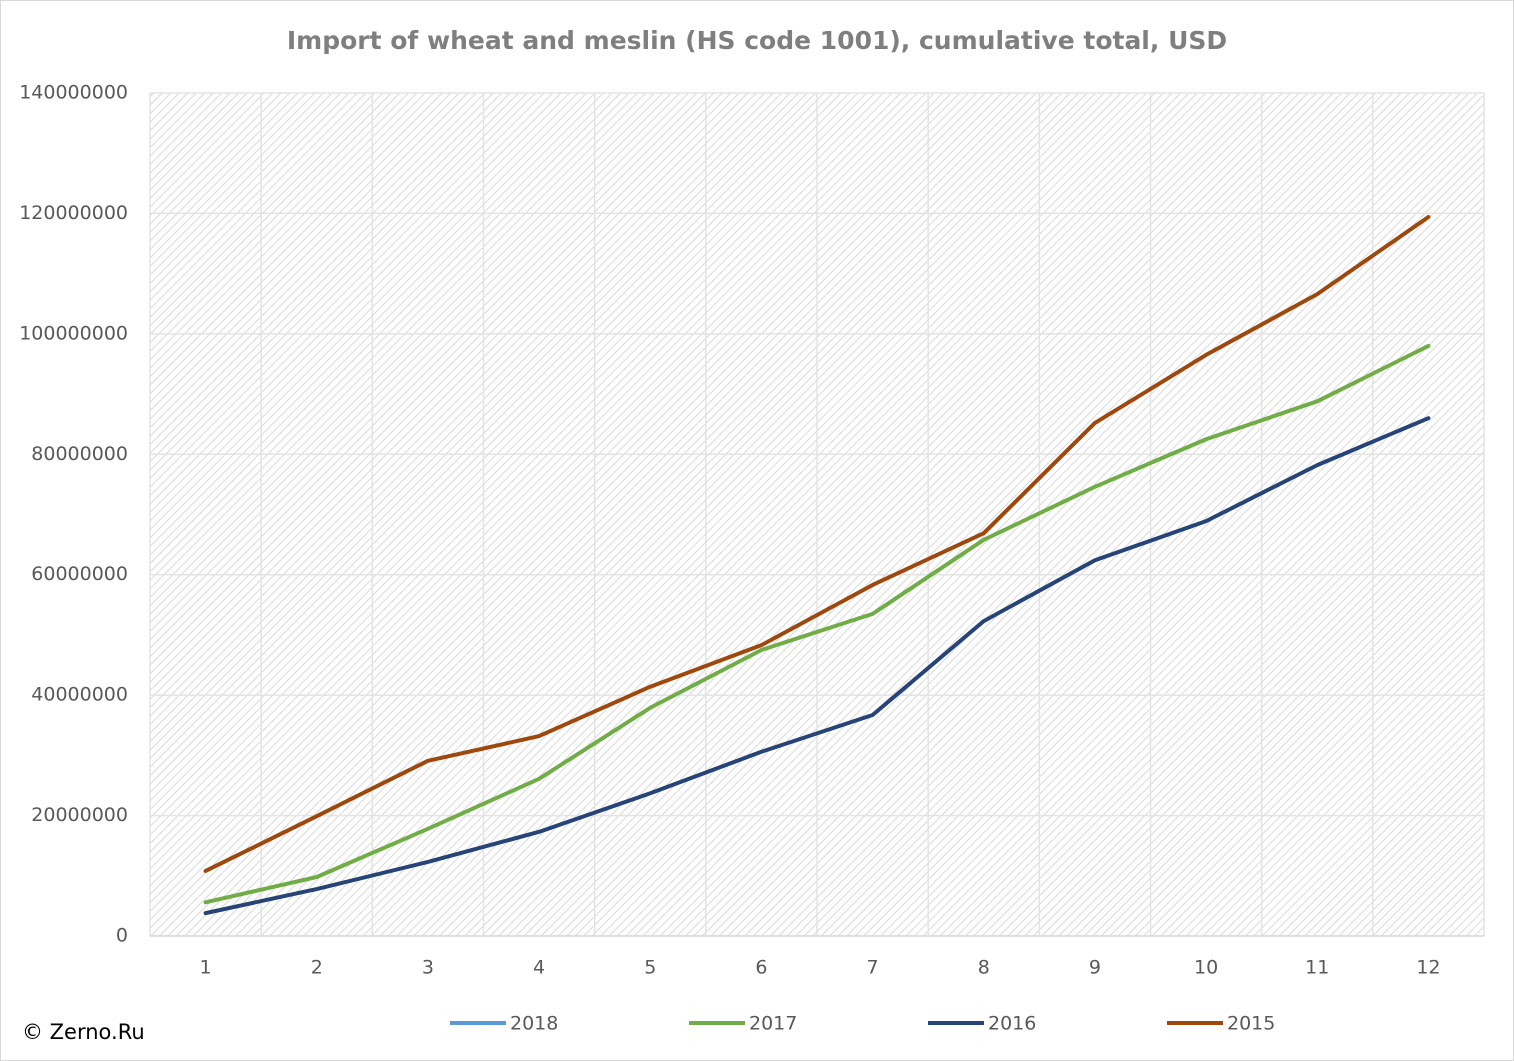 The width and height of the screenshot is (1514, 1061). I want to click on y-tick-label: 80000000, so click(79, 454).